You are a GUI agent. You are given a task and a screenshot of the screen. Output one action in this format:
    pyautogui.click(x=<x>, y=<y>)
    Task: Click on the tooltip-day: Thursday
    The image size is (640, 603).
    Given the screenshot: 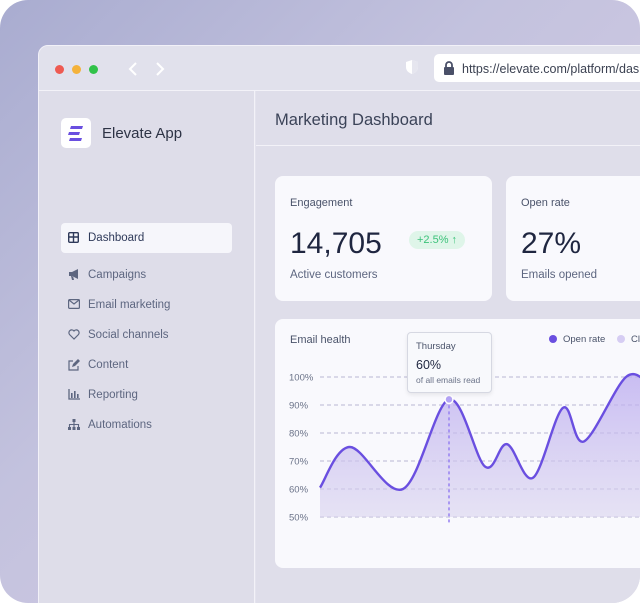 What is the action you would take?
    pyautogui.click(x=436, y=346)
    